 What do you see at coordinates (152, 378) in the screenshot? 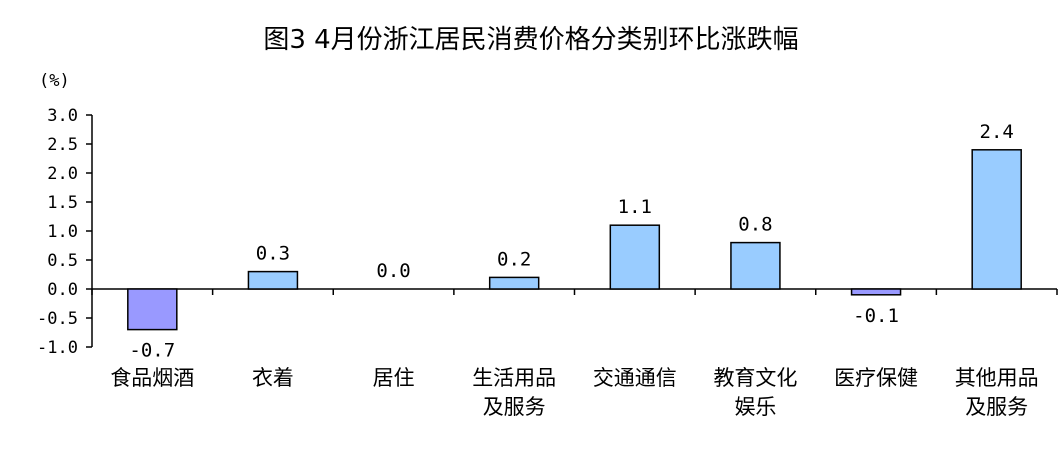
I see `category-label: 食品烟酒` at bounding box center [152, 378].